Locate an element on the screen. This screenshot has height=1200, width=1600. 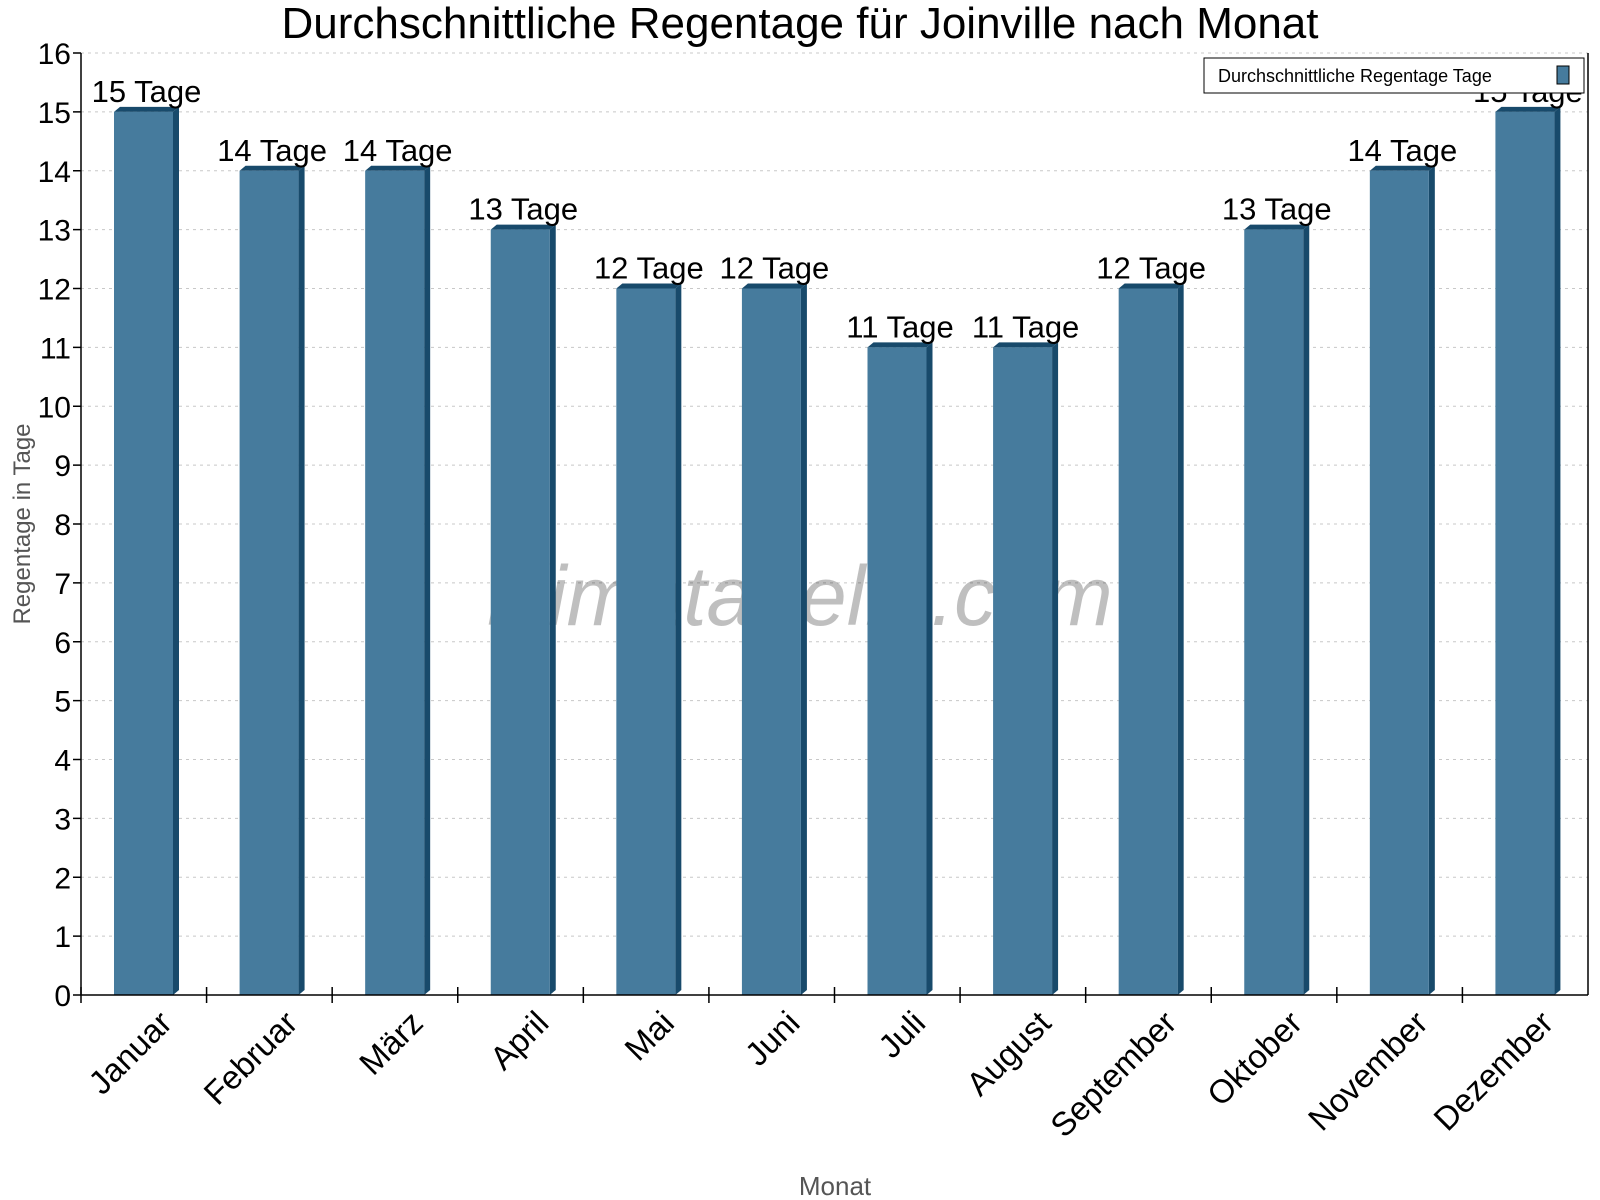
x-axis-label: Monat is located at coordinates (835, 1185).